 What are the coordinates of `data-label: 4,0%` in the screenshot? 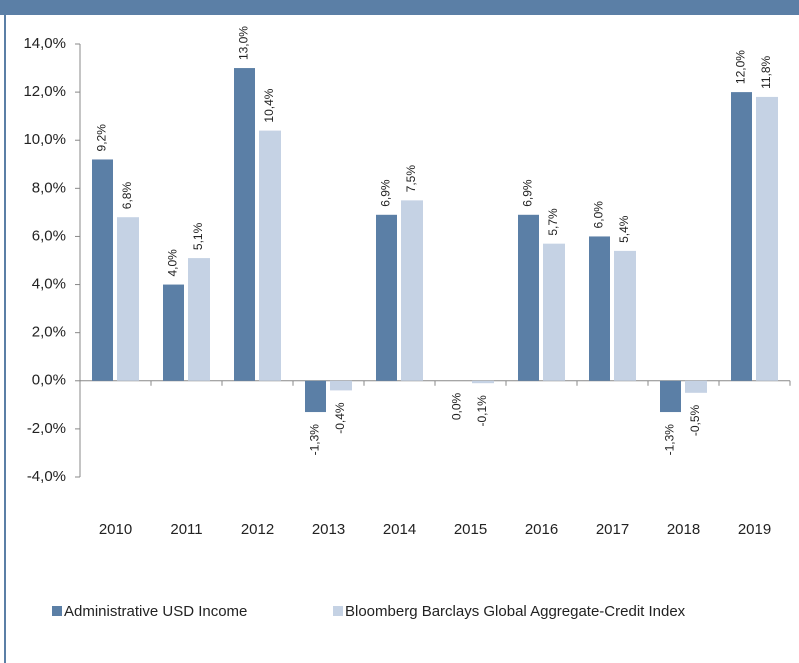 It's located at (173, 263).